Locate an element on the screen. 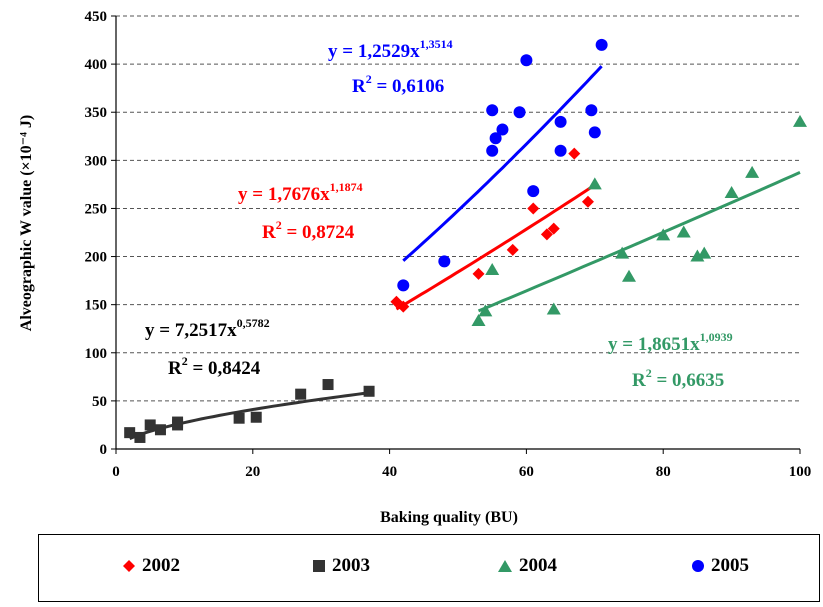 This screenshot has width=823, height=607. y-tick-label: 400 is located at coordinates (96, 65).